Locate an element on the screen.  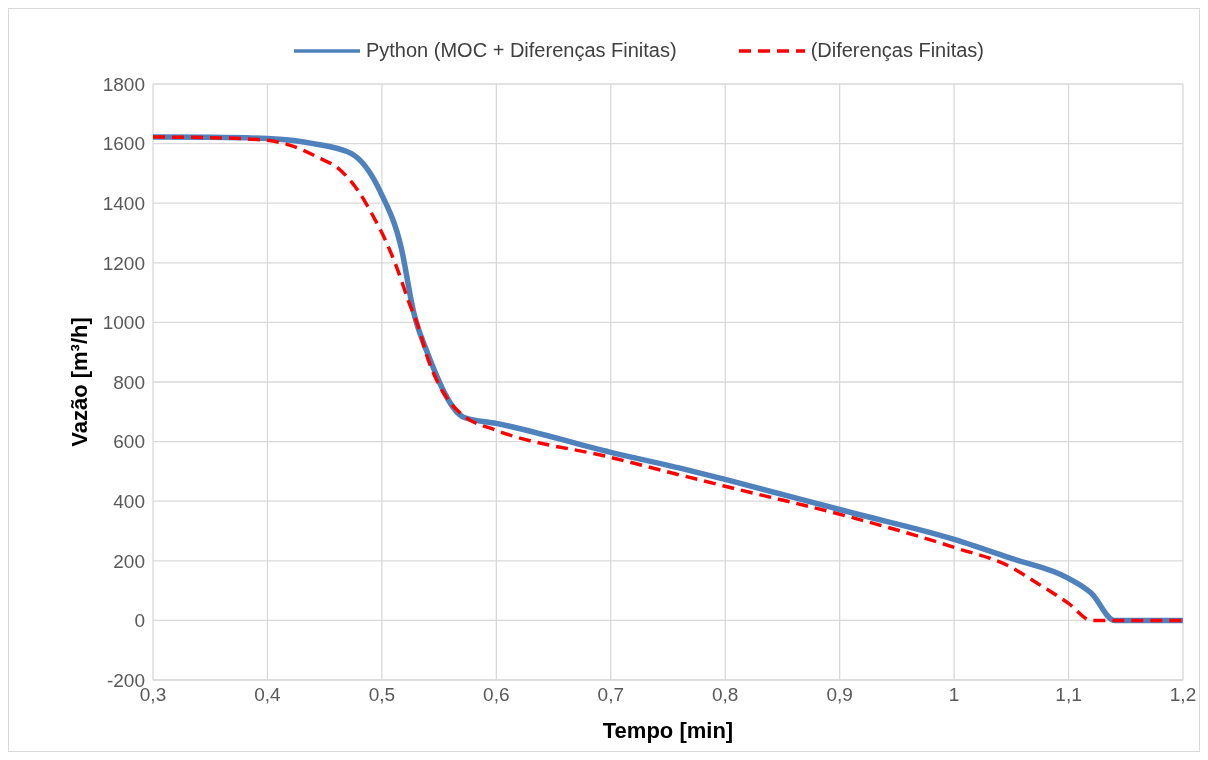
x-axis-title: Tempo [min] is located at coordinates (668, 730).